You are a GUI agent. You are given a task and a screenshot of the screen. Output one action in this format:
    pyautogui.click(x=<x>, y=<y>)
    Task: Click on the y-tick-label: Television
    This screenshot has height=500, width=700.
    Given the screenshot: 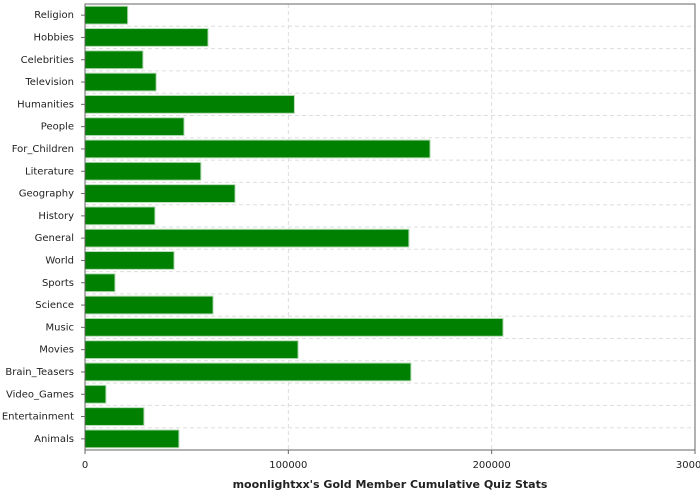 What is the action you would take?
    pyautogui.click(x=49, y=82)
    